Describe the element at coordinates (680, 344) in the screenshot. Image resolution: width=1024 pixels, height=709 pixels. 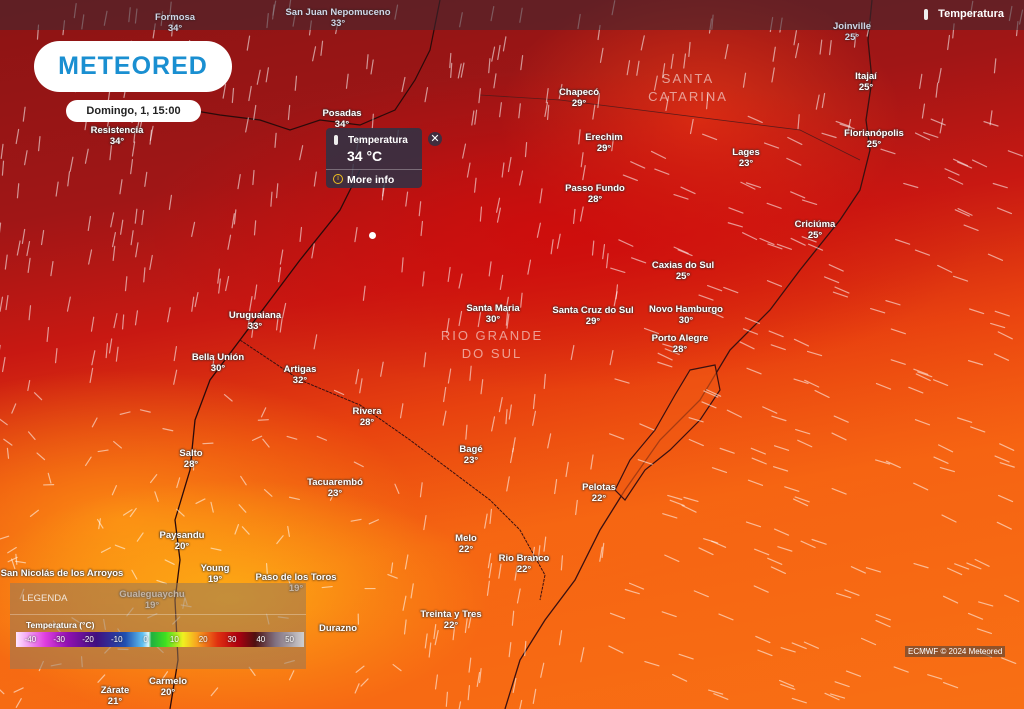
I see `city-label: Porto Alegre 28°` at that location.